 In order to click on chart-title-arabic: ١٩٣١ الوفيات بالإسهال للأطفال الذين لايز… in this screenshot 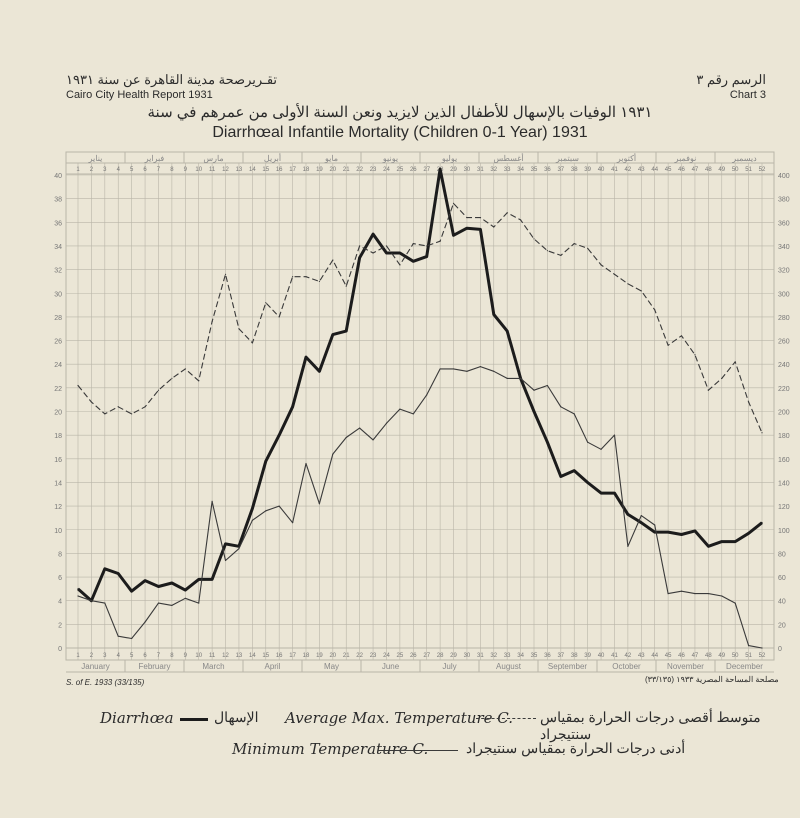, I will do `click(400, 112)`.